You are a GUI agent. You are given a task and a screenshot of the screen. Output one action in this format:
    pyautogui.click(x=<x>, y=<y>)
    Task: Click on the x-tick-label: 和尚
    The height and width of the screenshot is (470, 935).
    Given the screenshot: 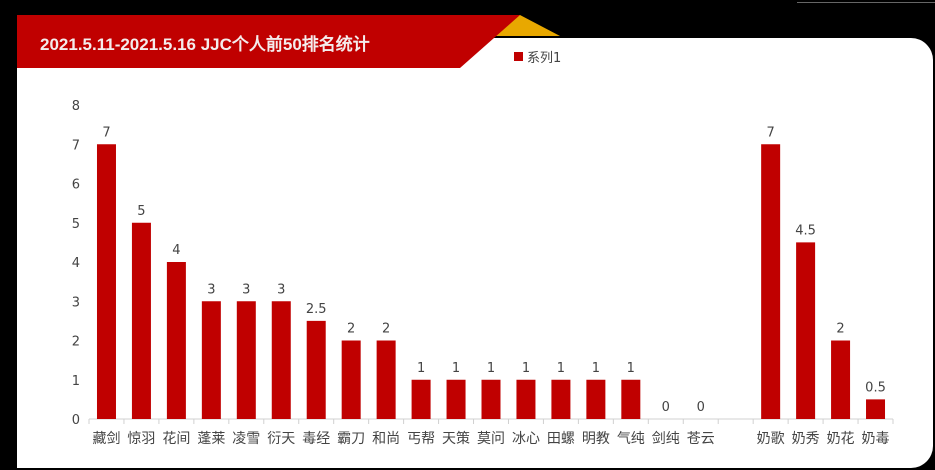 What is the action you would take?
    pyautogui.click(x=386, y=439)
    